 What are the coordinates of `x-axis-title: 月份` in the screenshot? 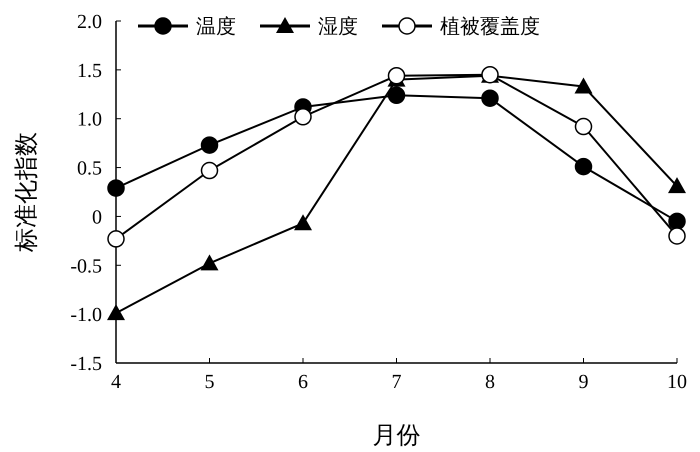 It's located at (396, 436).